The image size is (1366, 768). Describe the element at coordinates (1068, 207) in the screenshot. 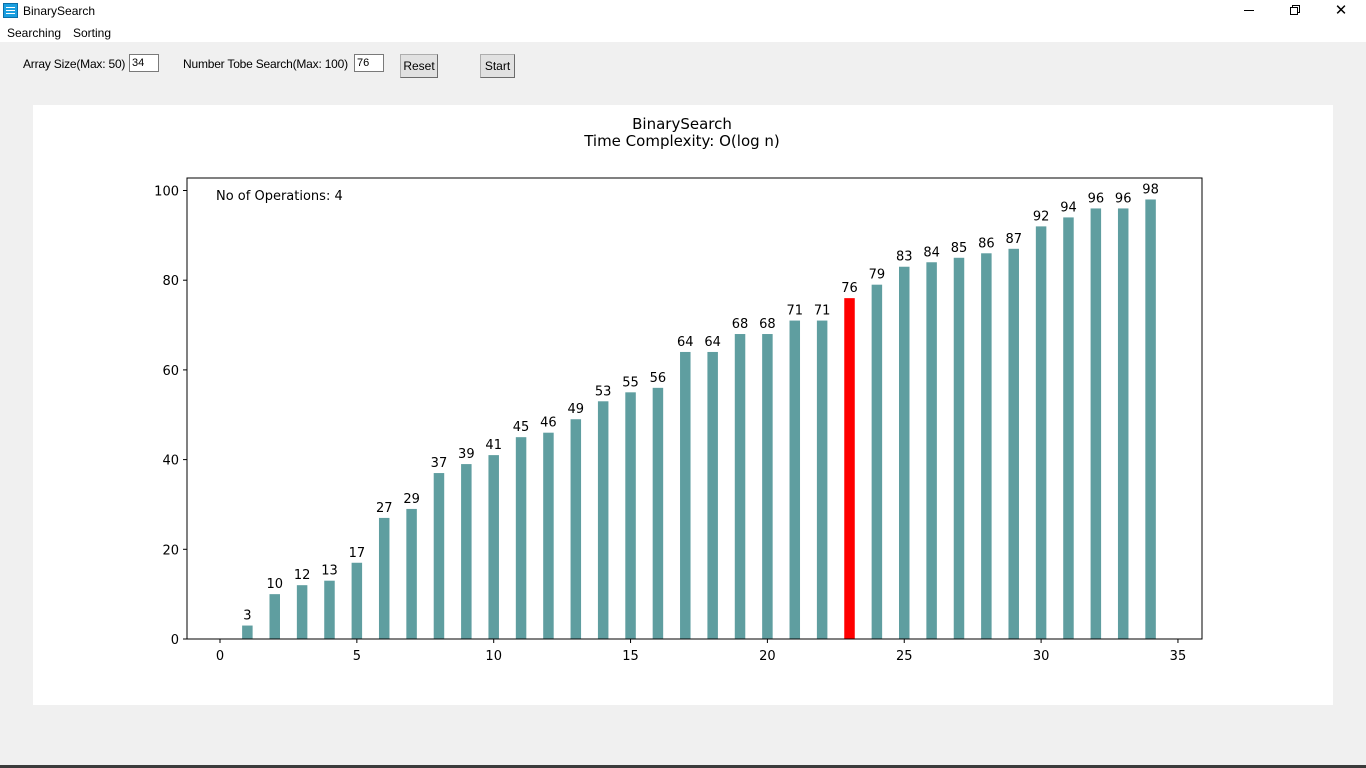

I see `bar-value-label: 94` at that location.